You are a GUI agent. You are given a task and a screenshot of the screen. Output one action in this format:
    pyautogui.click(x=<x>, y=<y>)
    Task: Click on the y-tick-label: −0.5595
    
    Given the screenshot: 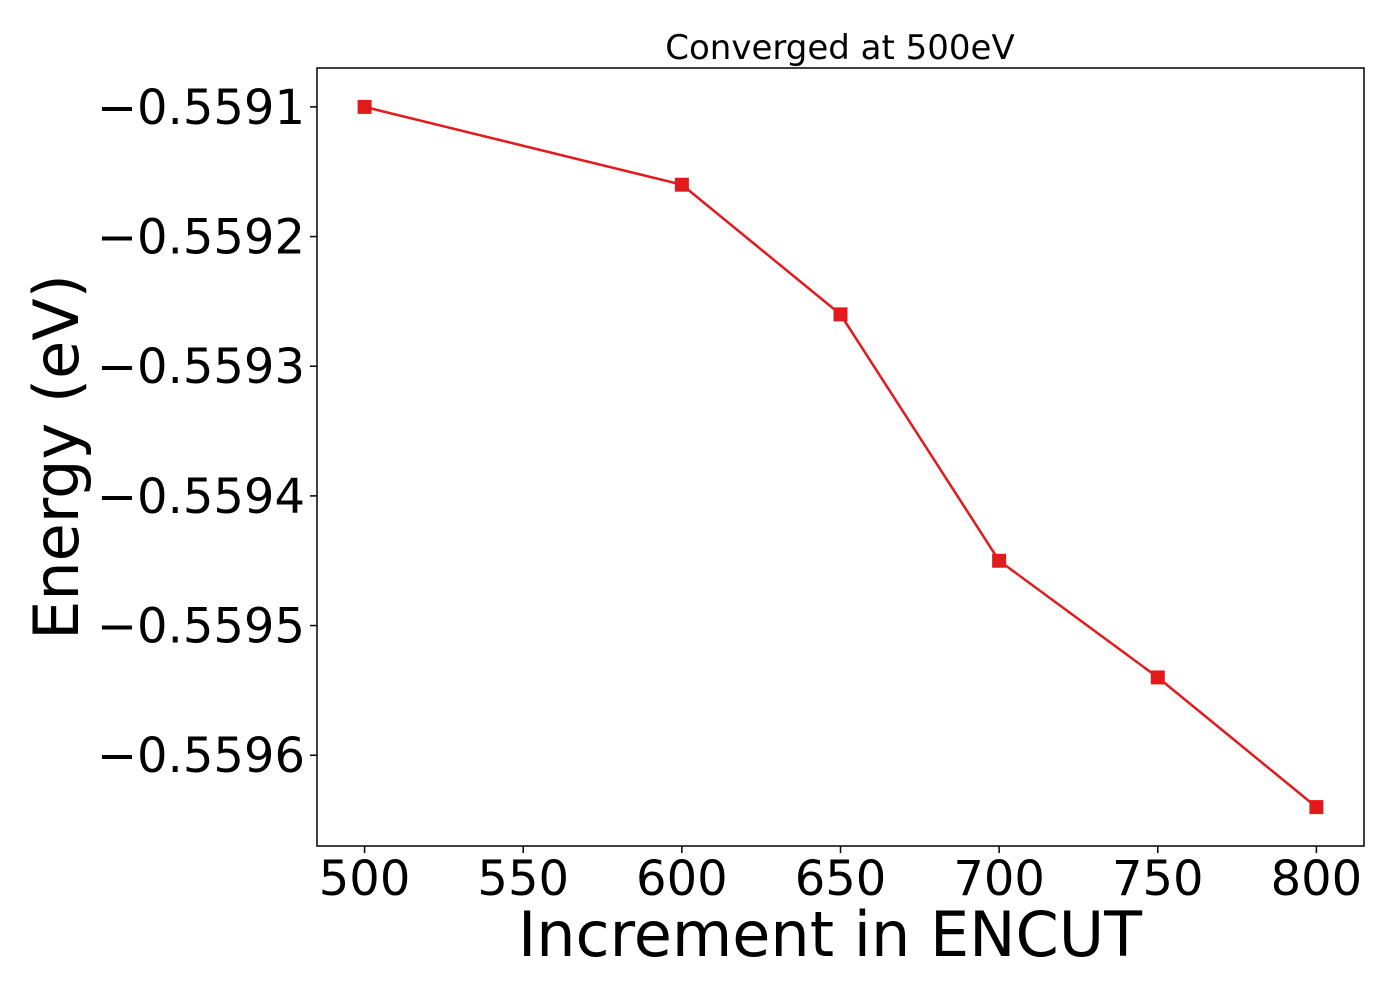 What is the action you would take?
    pyautogui.click(x=201, y=627)
    